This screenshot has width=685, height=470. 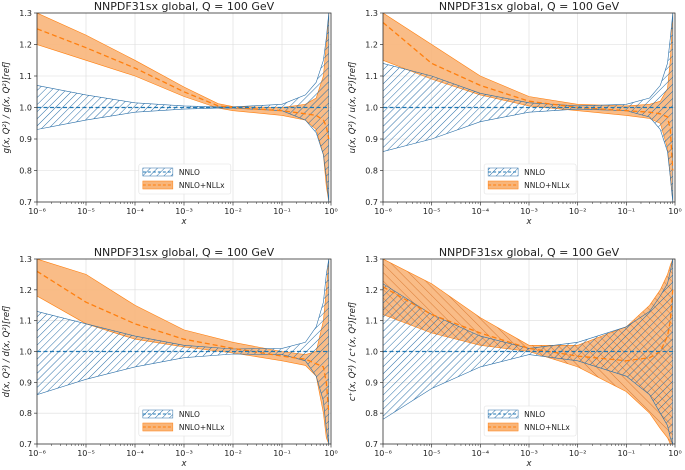 I want to click on y-axis-label: d(x, Q²) / d(x, Q²)[ref], so click(x=7, y=352).